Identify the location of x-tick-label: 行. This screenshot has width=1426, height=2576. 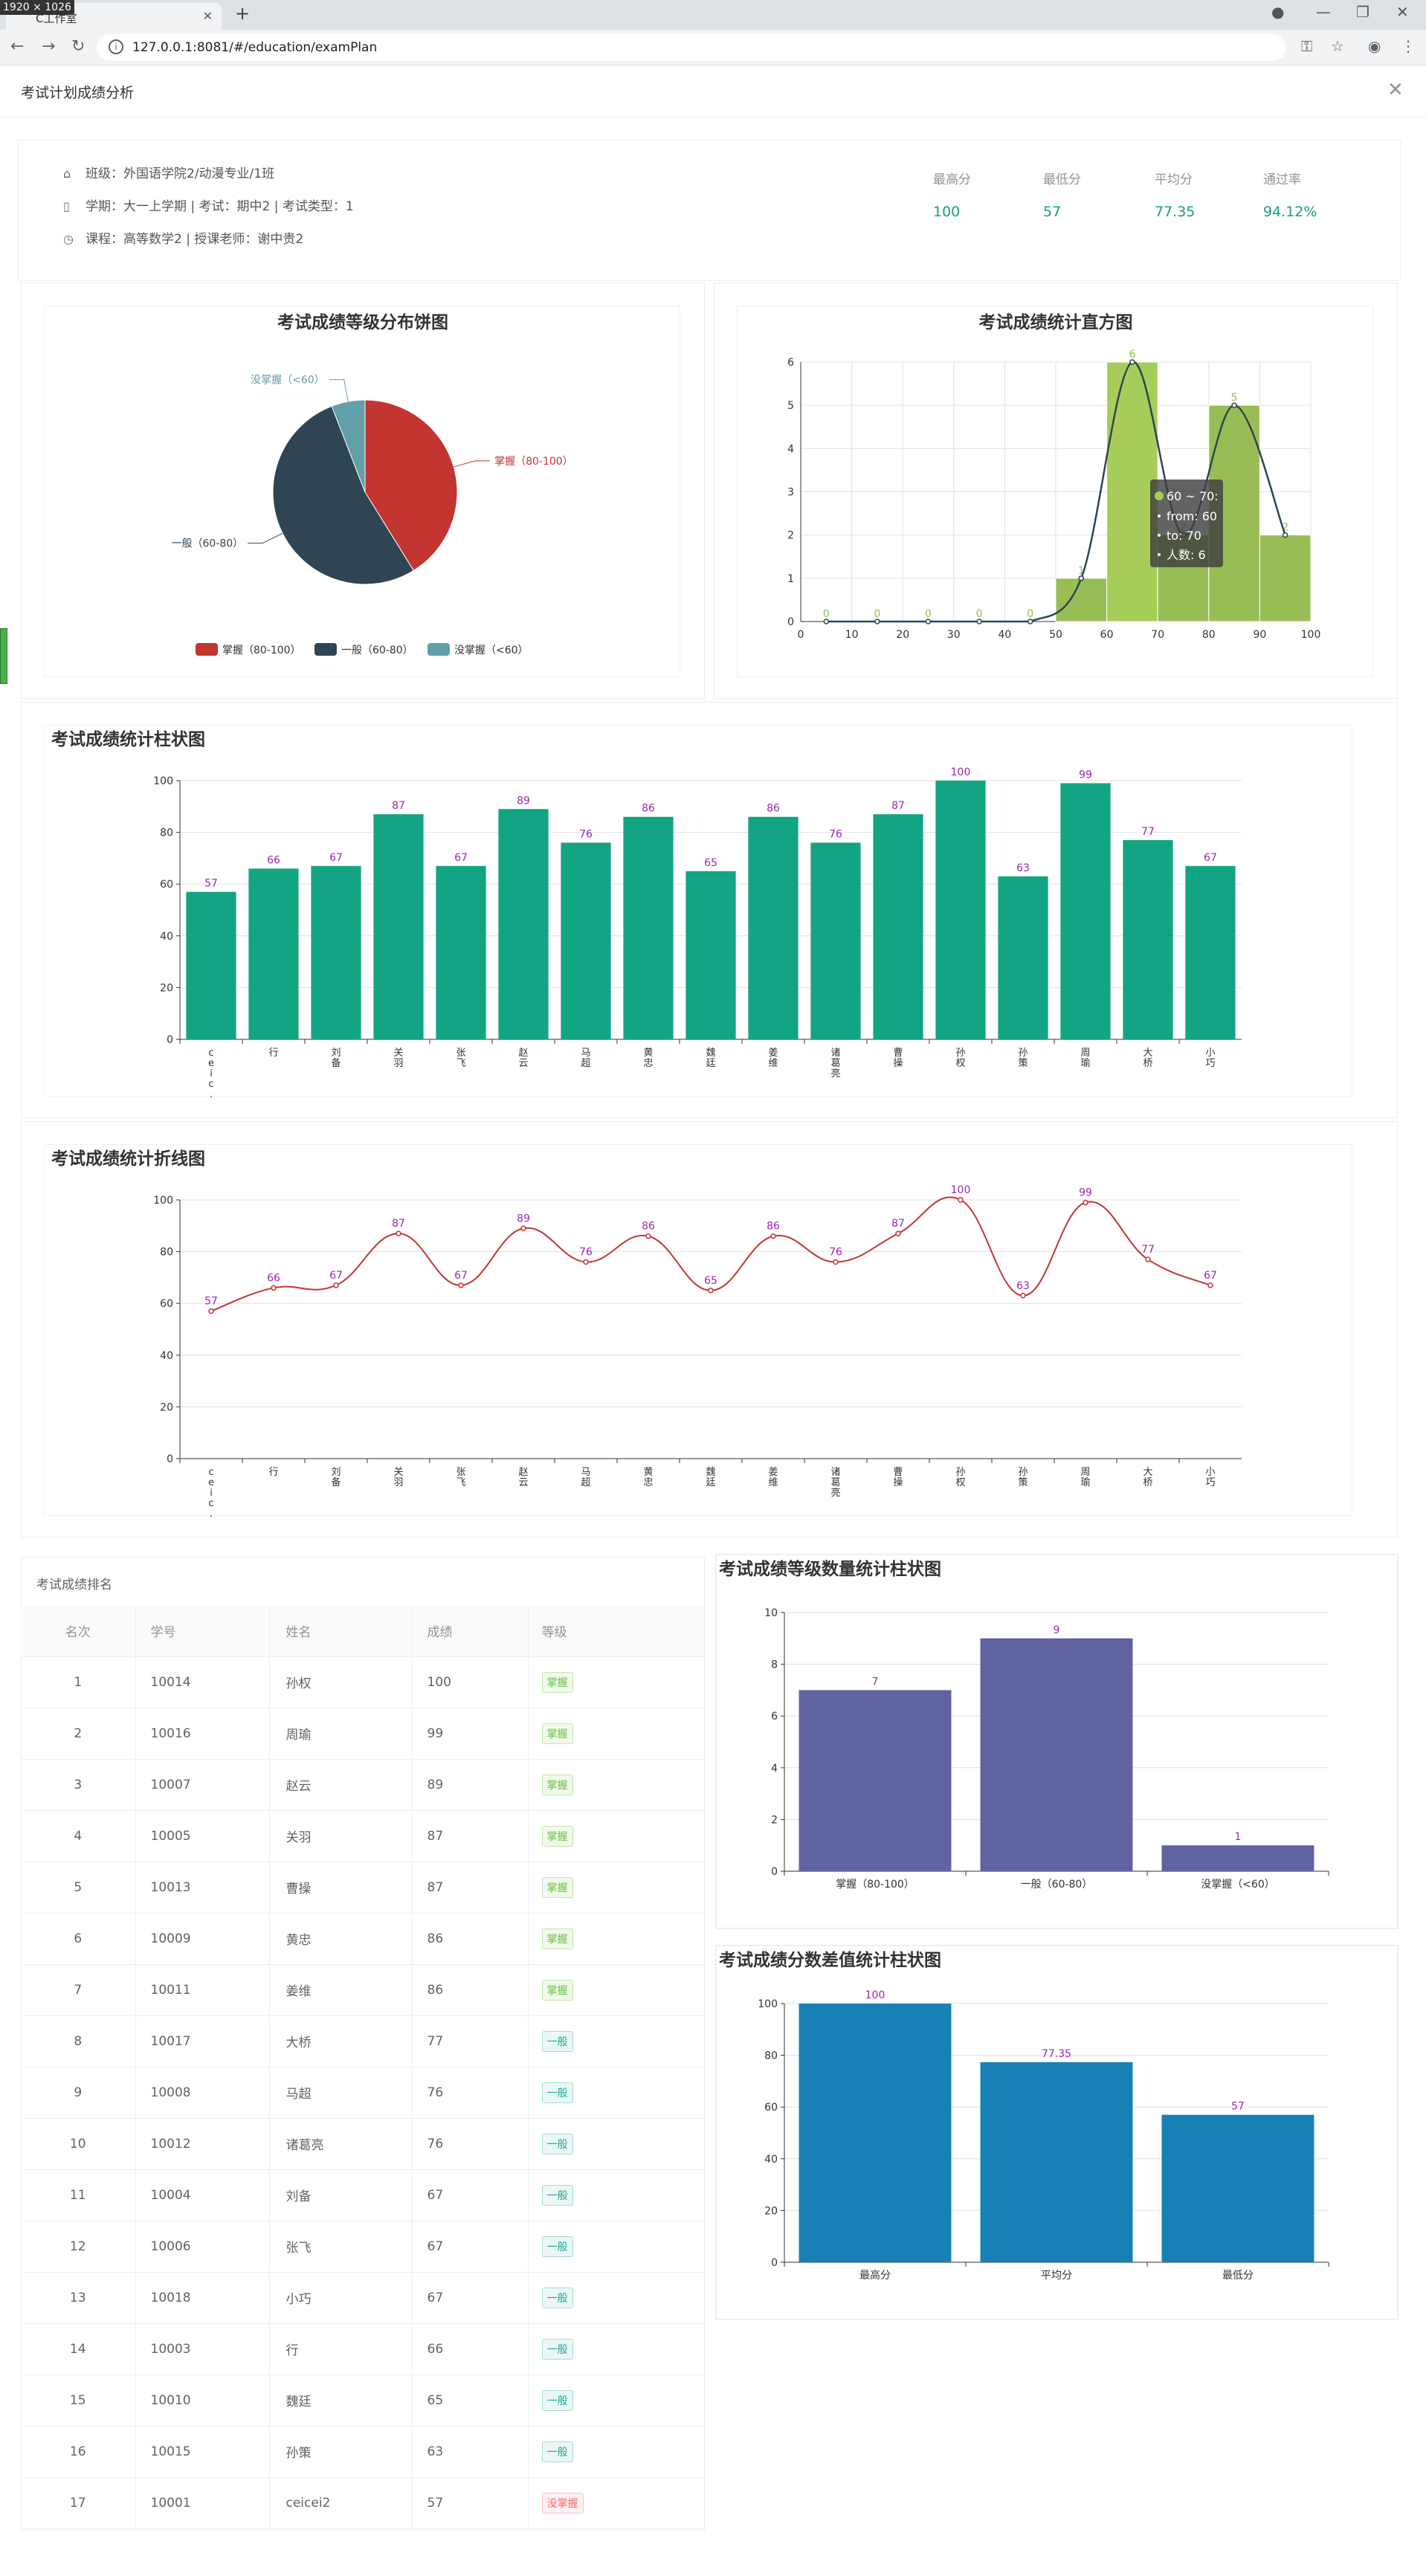
(273, 1053).